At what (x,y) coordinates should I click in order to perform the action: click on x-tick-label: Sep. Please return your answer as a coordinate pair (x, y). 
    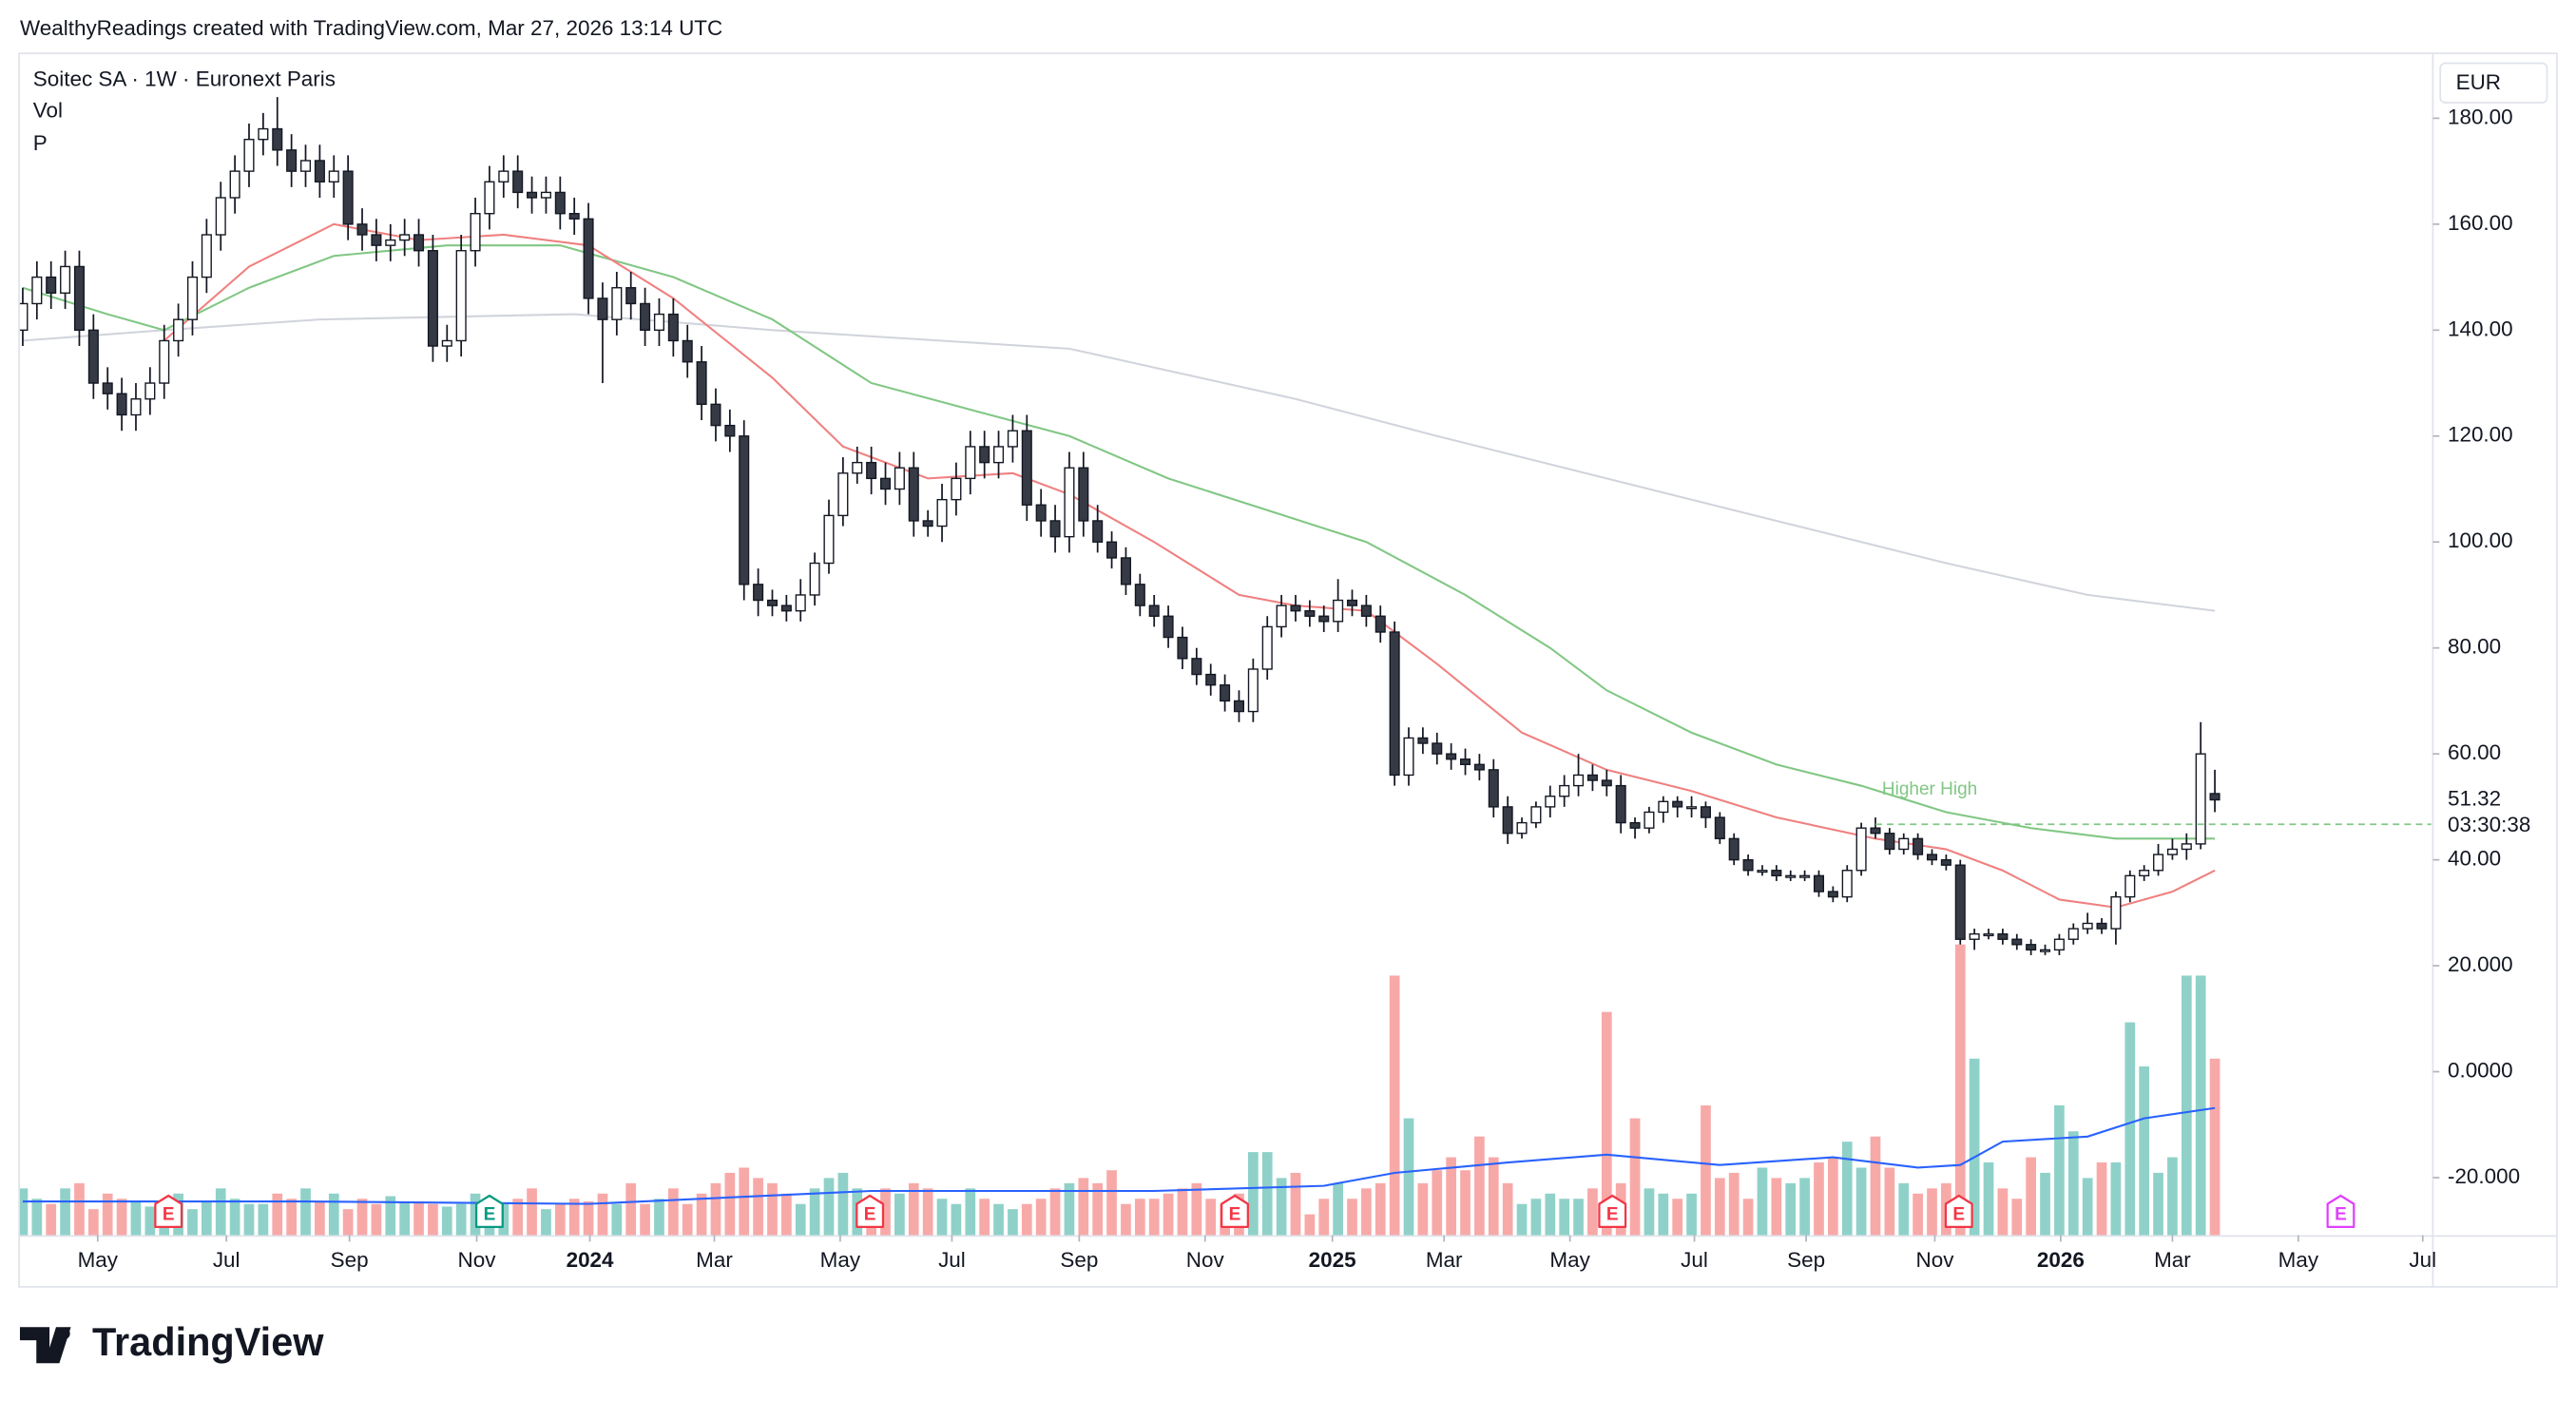
    Looking at the image, I should click on (1806, 1260).